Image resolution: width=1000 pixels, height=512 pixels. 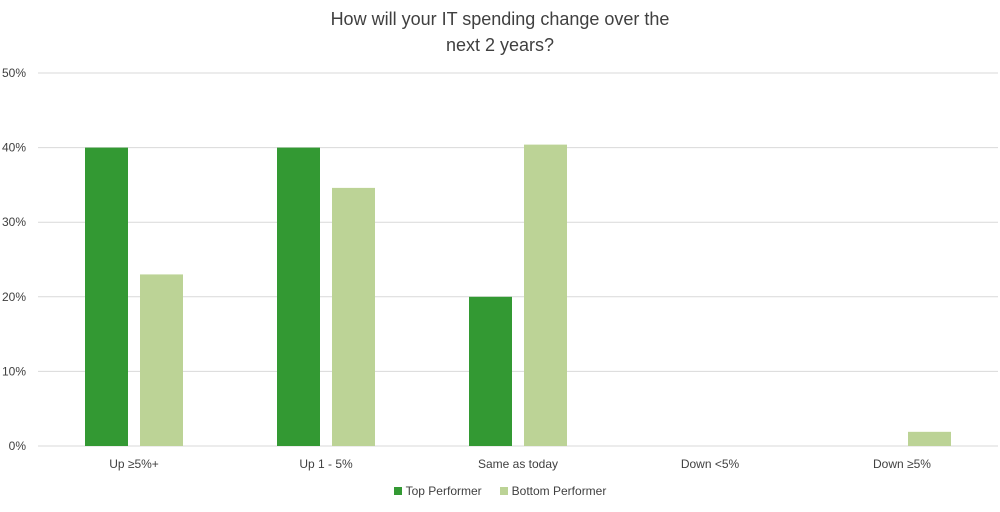 What do you see at coordinates (14, 73) in the screenshot?
I see `y-tick-label: 50%` at bounding box center [14, 73].